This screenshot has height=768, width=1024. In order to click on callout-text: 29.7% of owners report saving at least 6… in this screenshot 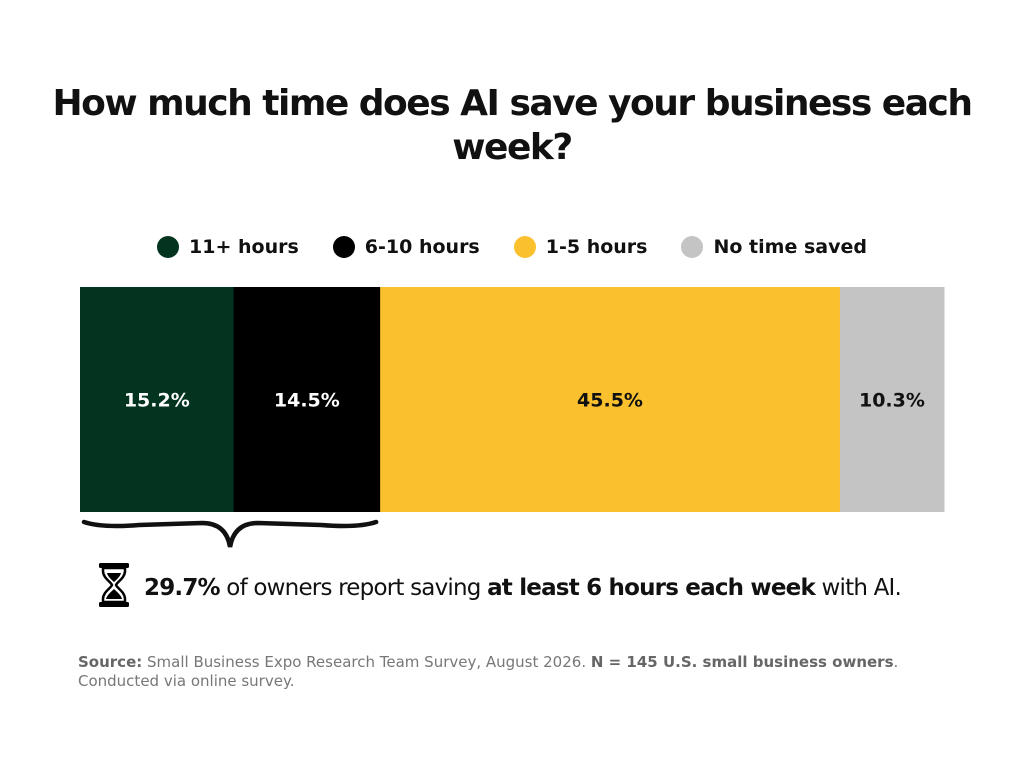, I will do `click(523, 588)`.